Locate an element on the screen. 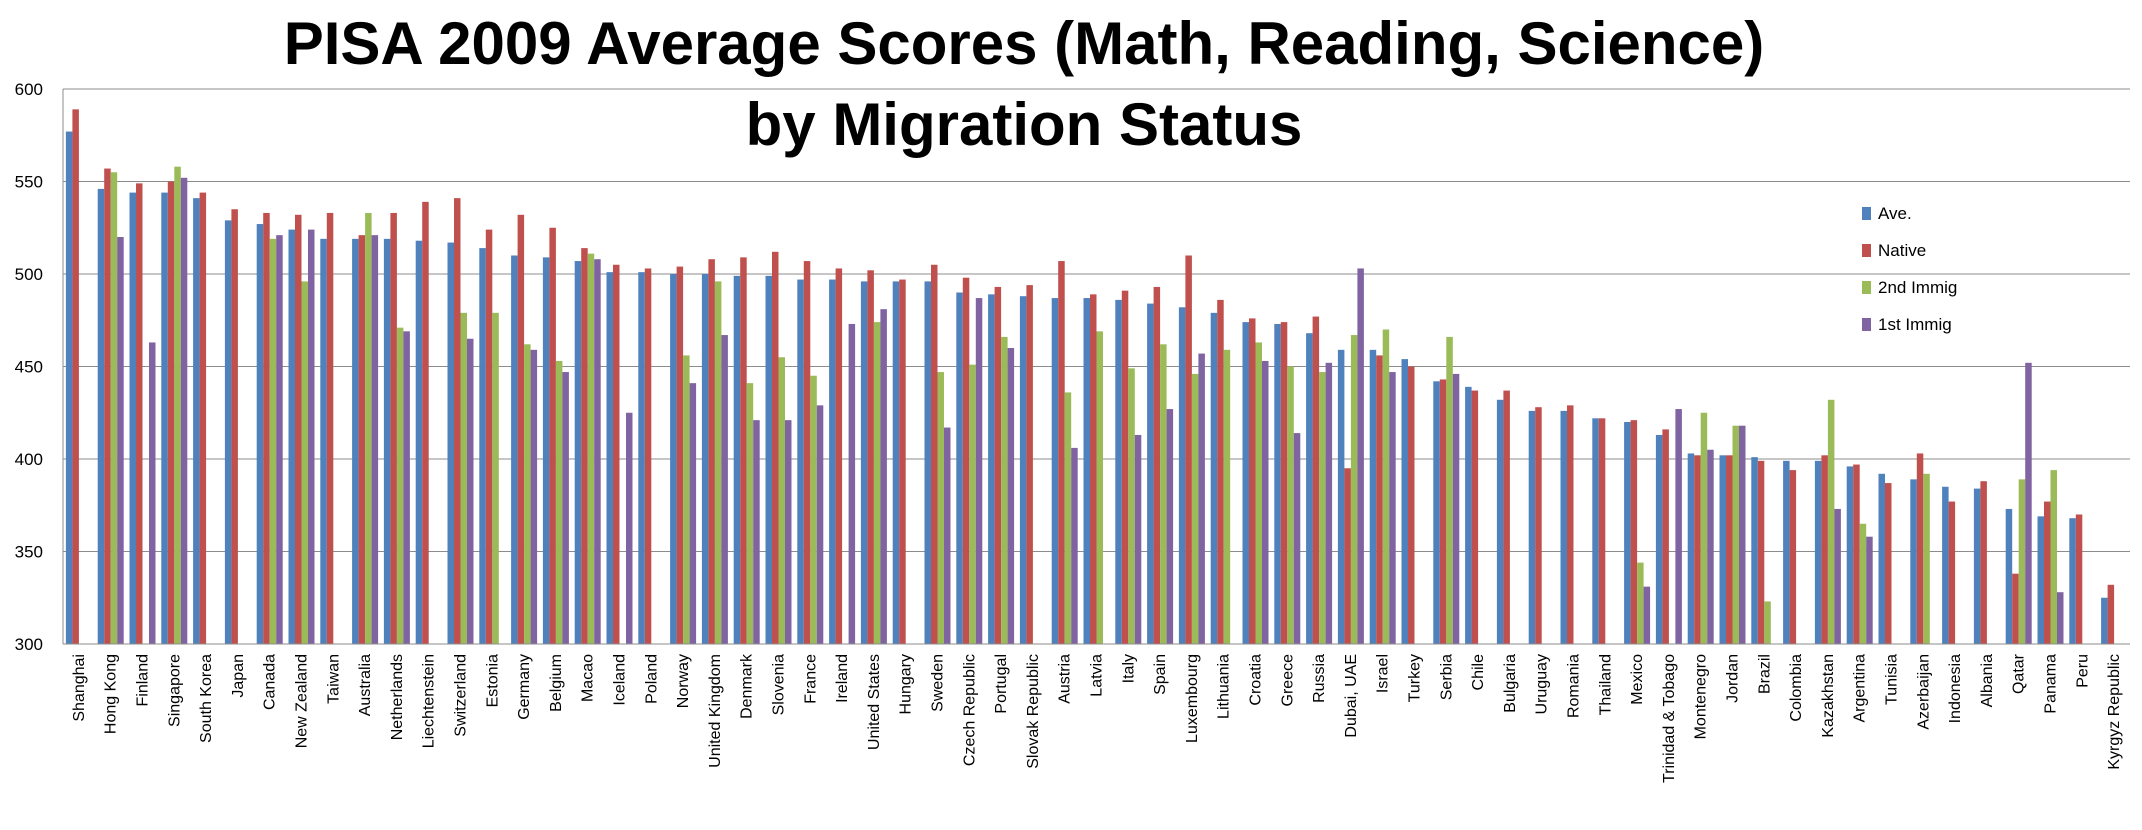 Image resolution: width=2142 pixels, height=830 pixels. legend-label: 1st Immig is located at coordinates (1915, 324).